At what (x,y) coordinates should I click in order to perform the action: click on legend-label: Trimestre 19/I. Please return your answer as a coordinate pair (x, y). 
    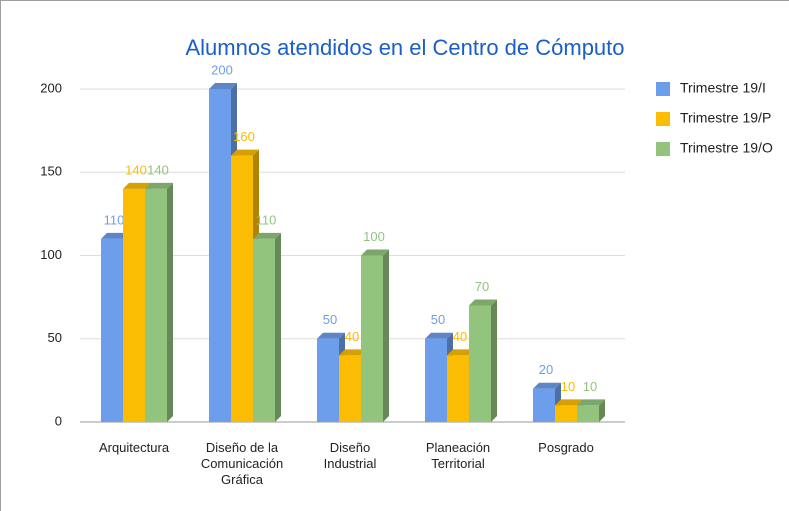
    Looking at the image, I should click on (723, 88).